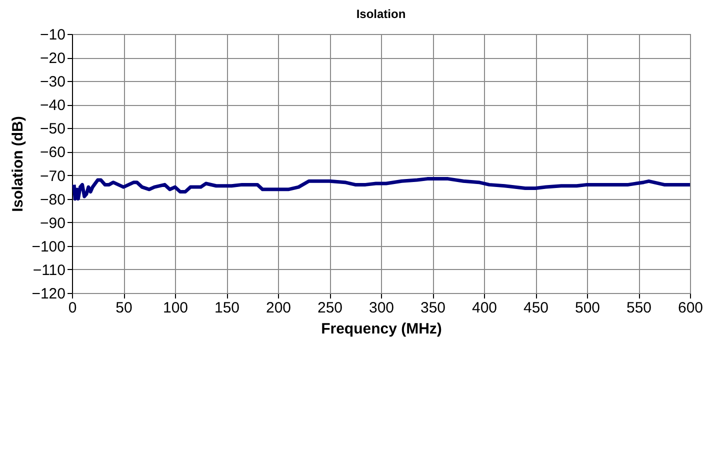 This screenshot has width=726, height=457. Describe the element at coordinates (485, 308) in the screenshot. I see `x-tick-label: 400` at that location.